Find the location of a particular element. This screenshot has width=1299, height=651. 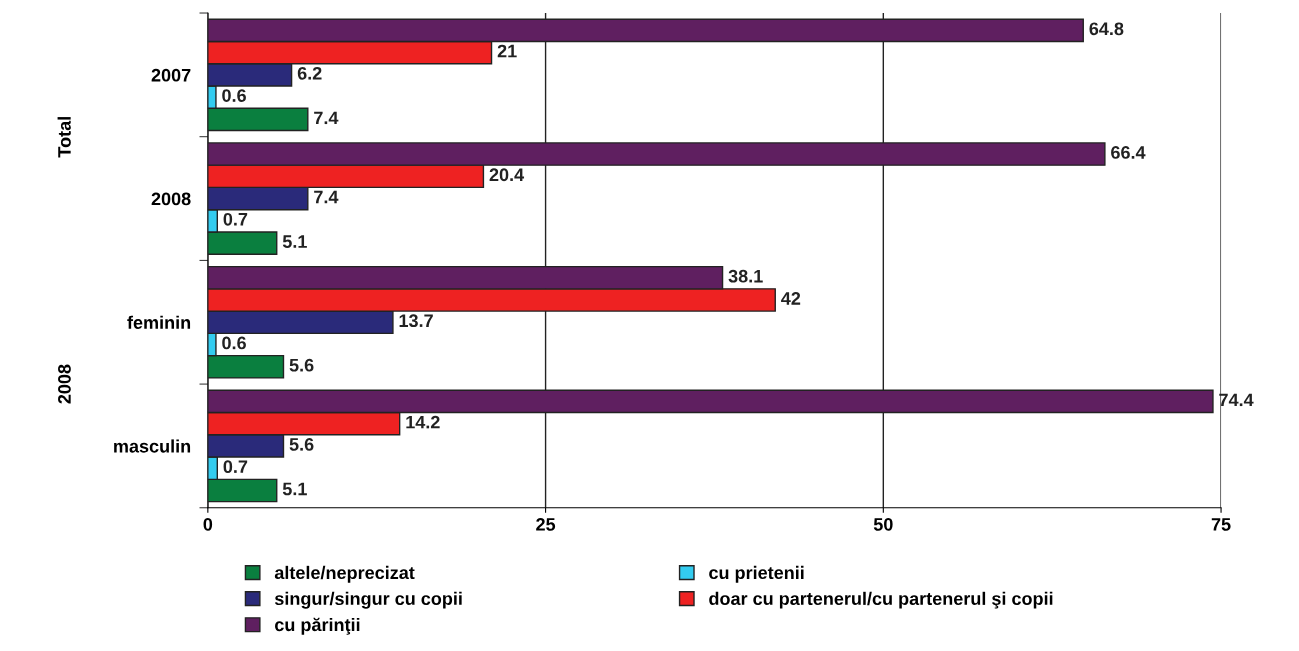

data-label: 6.2 is located at coordinates (309, 73).